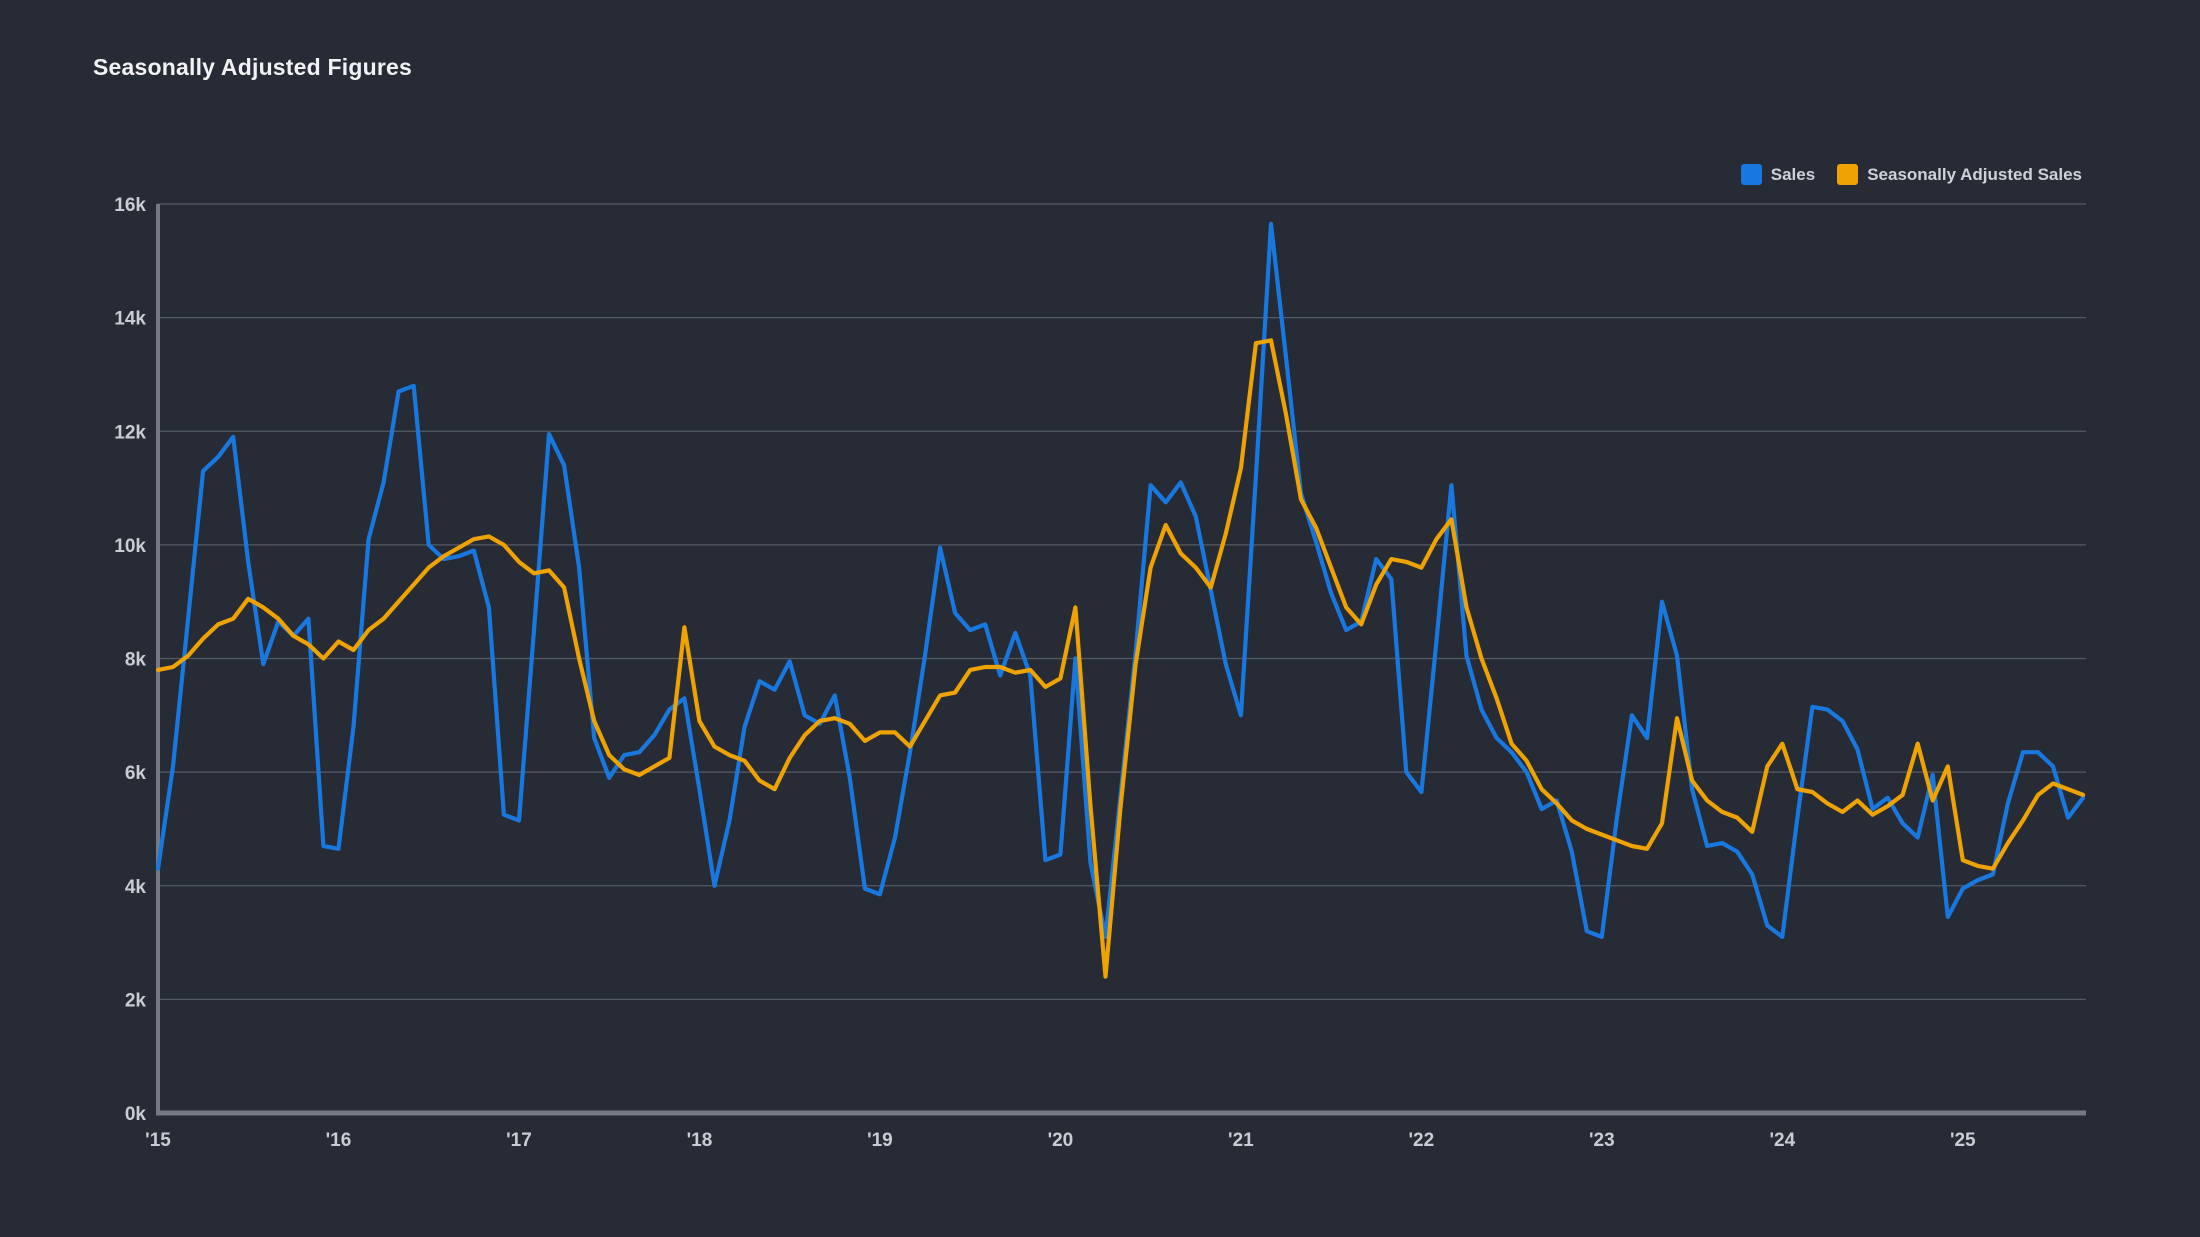  What do you see at coordinates (136, 773) in the screenshot?
I see `y-tick-label: 6k` at bounding box center [136, 773].